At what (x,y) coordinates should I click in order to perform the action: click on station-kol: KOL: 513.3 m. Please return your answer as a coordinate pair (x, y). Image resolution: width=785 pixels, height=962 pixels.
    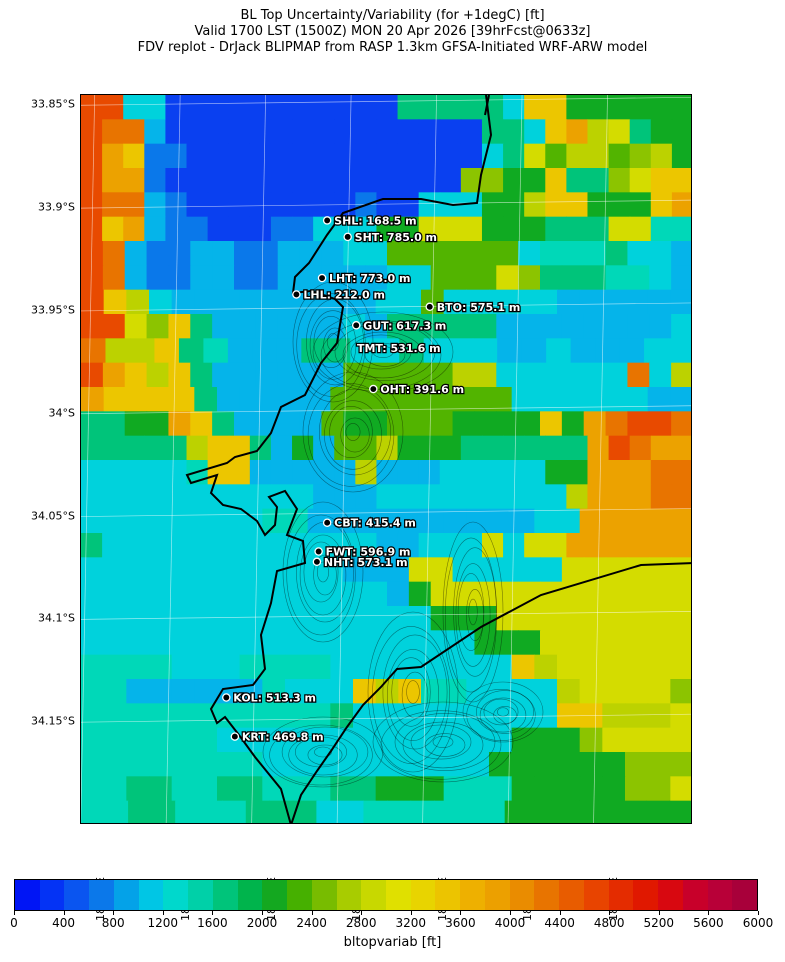
    Looking at the image, I should click on (269, 698).